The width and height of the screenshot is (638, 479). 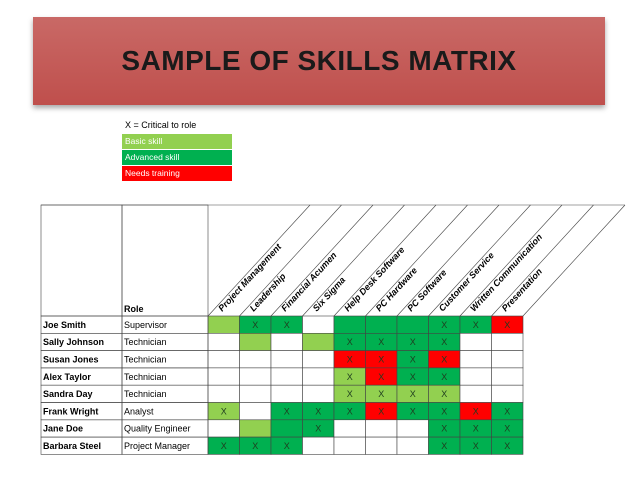 What do you see at coordinates (68, 394) in the screenshot?
I see `employee-name: Sandra Day` at bounding box center [68, 394].